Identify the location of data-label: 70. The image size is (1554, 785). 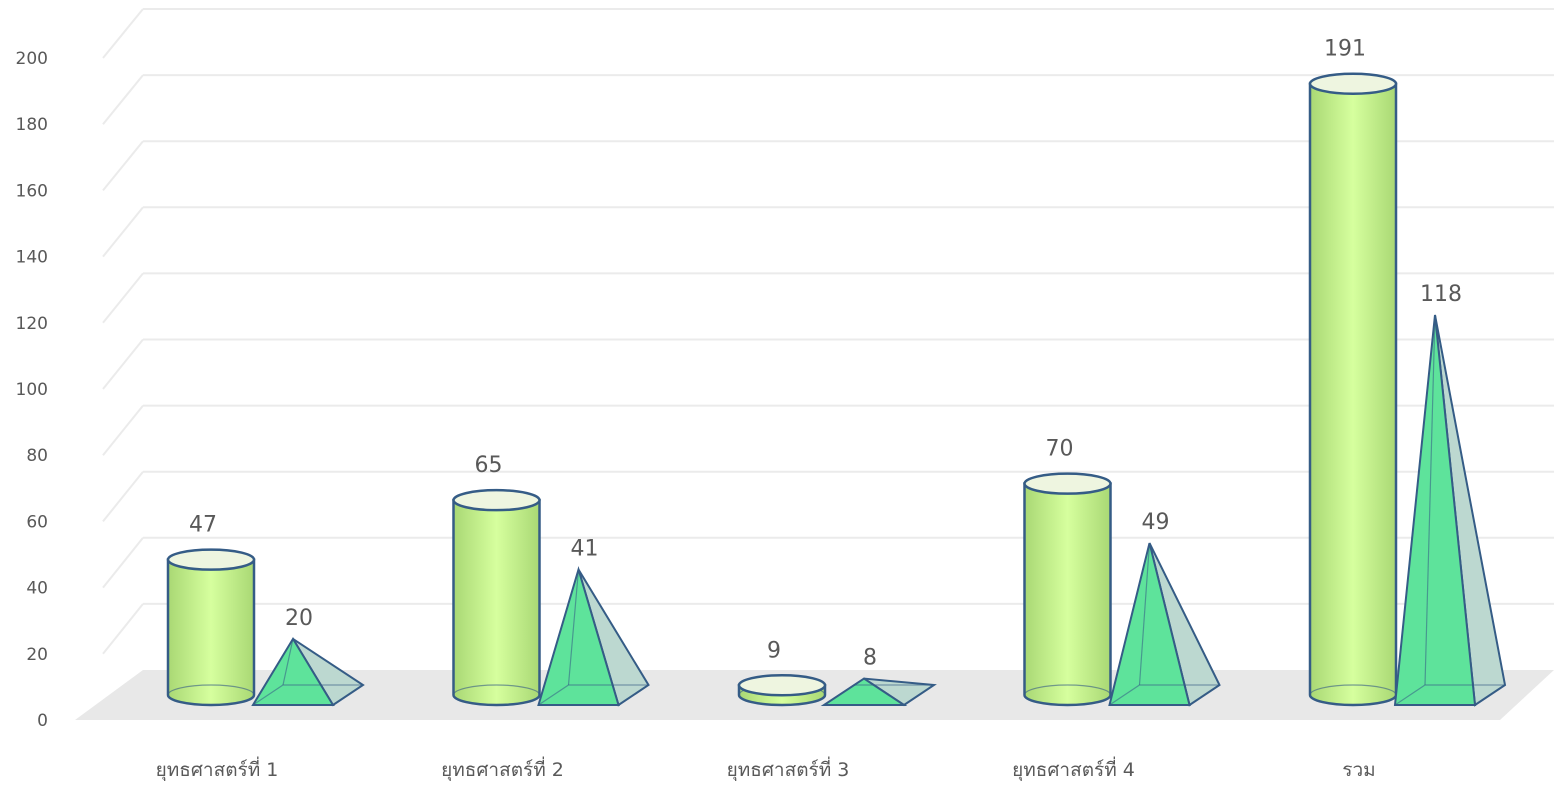
(1060, 449).